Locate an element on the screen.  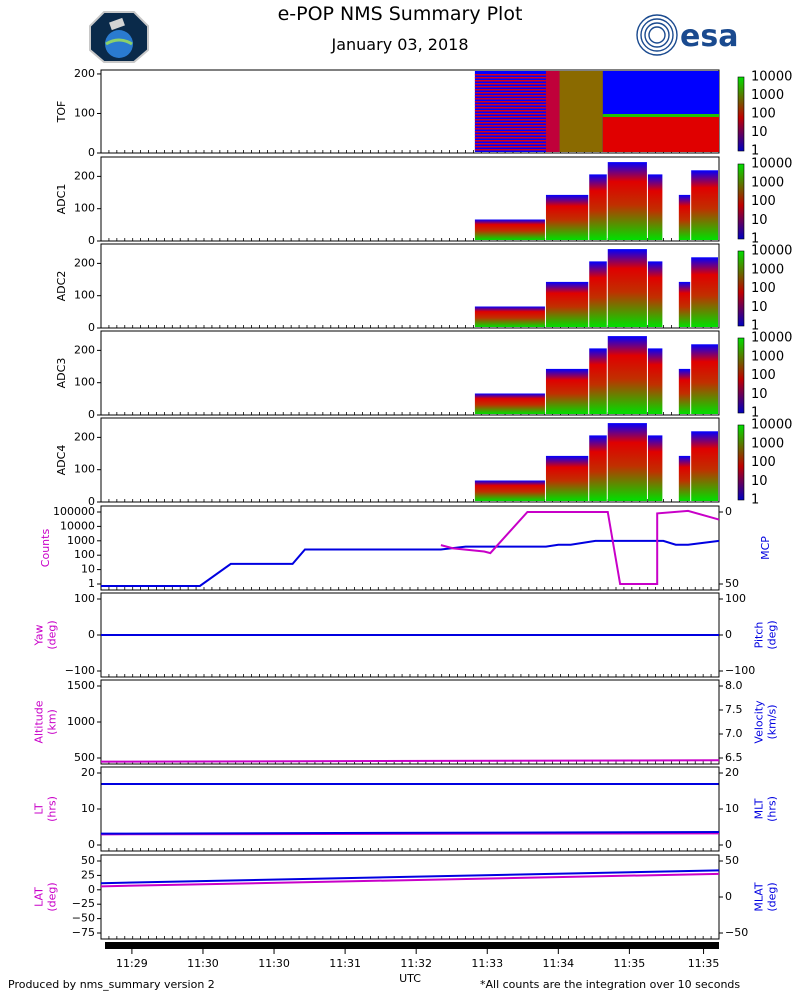
colorbar-tick-label: 10 is located at coordinates (759, 220).